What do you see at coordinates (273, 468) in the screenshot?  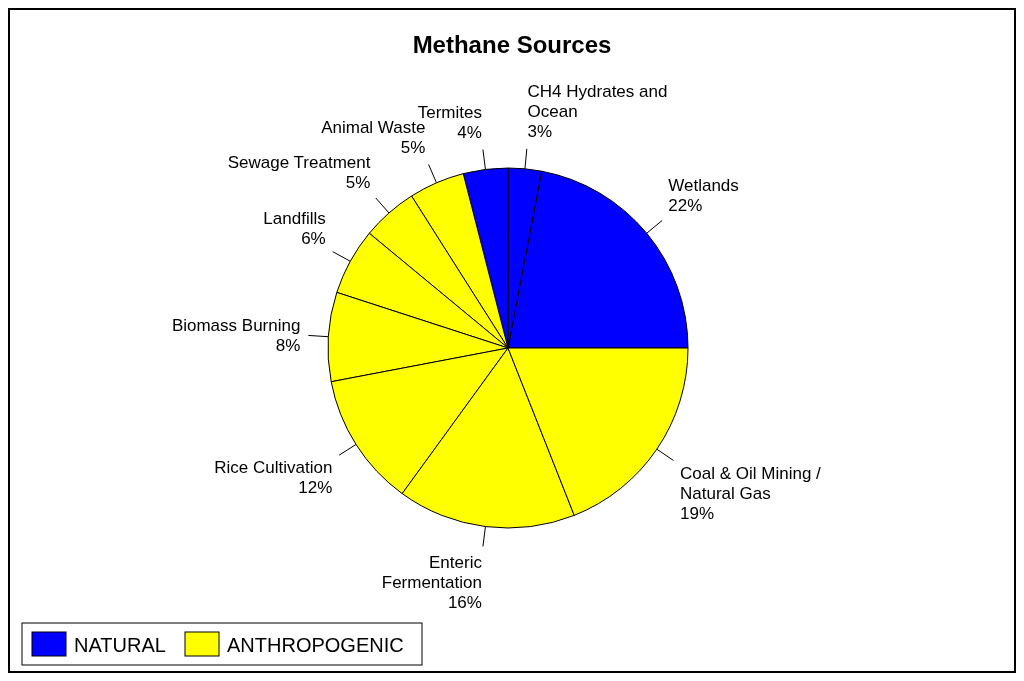 I see `slice-label: Rice Cultivation` at bounding box center [273, 468].